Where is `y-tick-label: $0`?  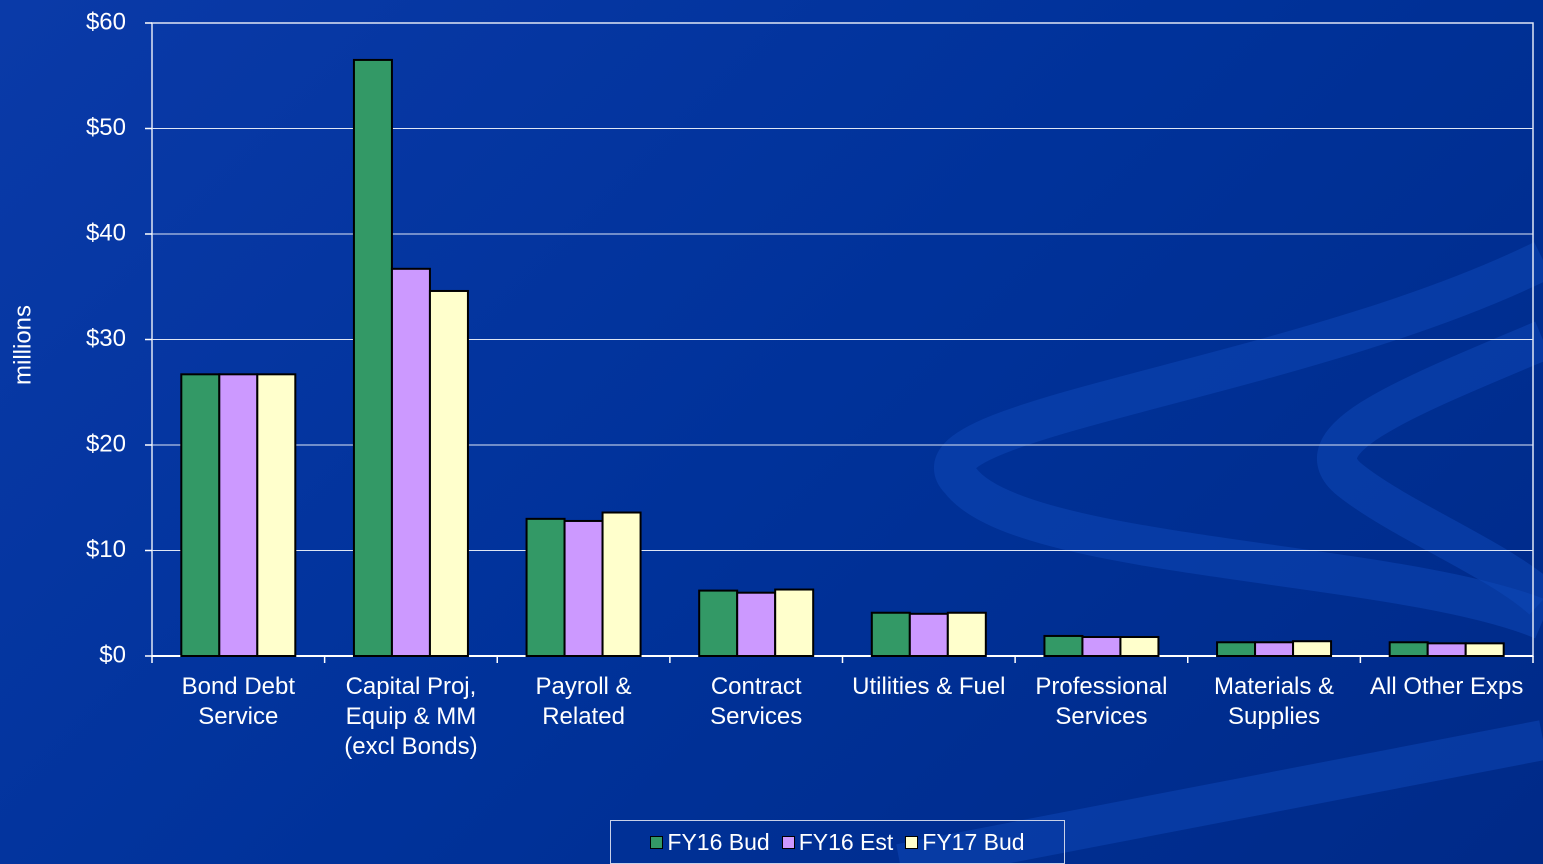 y-tick-label: $0 is located at coordinates (112, 654).